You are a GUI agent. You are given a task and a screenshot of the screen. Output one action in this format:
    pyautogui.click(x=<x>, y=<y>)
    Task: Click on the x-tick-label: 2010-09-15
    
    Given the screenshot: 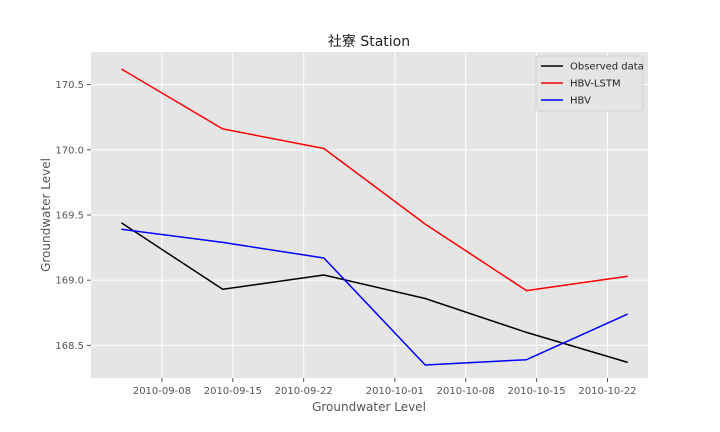 What is the action you would take?
    pyautogui.click(x=233, y=391)
    